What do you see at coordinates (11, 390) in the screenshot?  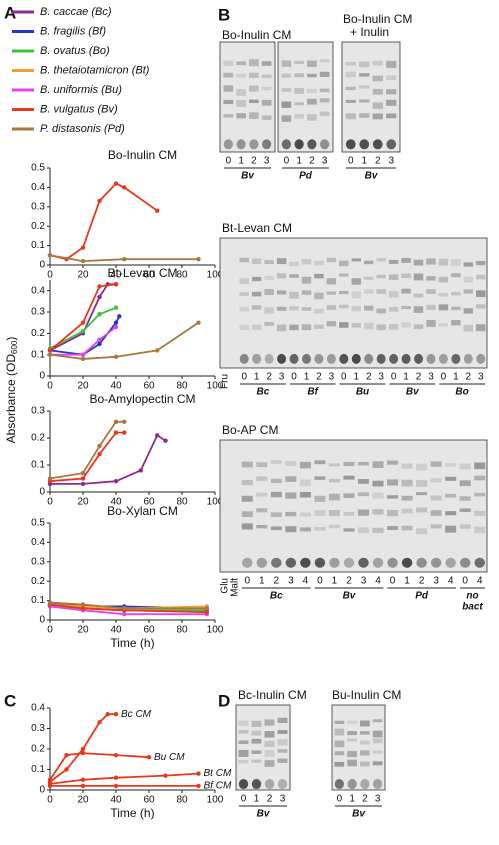 I see `y-axis-label: Absorbance (OD600)` at bounding box center [11, 390].